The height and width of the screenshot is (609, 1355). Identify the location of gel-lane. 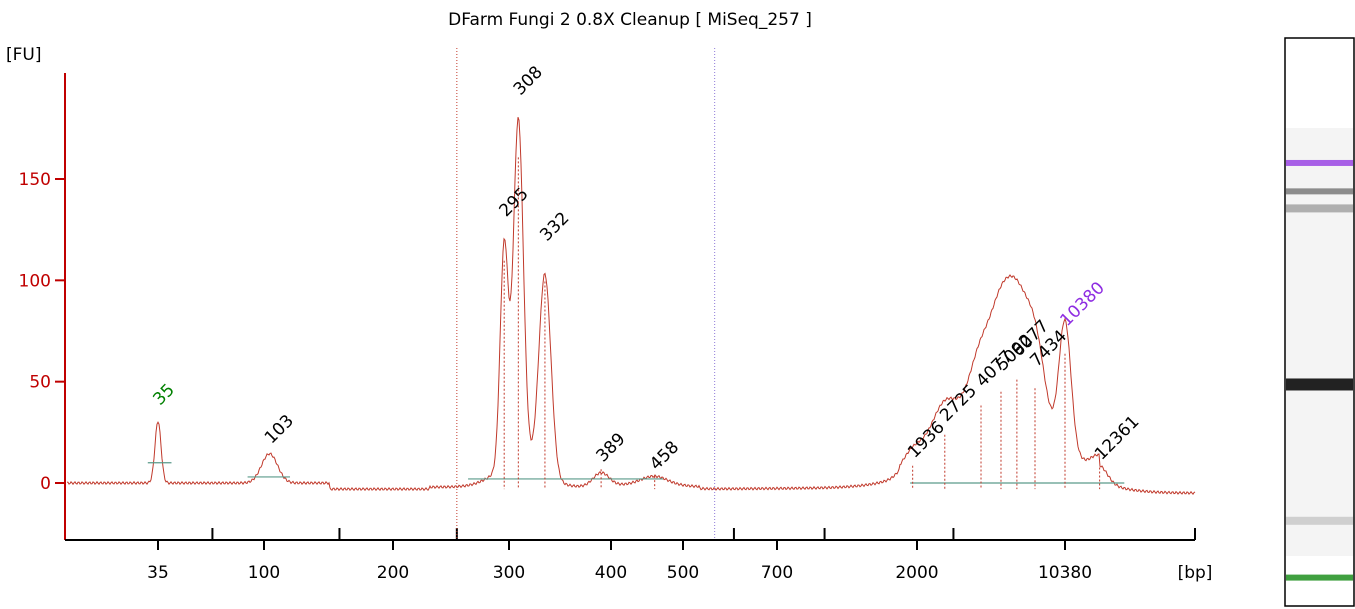
(1319, 322).